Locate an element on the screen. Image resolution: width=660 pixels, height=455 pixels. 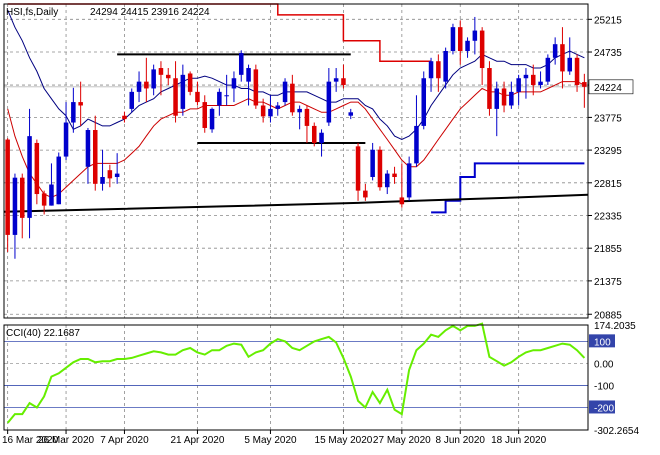
price-tick-label: 22815 is located at coordinates (608, 184).